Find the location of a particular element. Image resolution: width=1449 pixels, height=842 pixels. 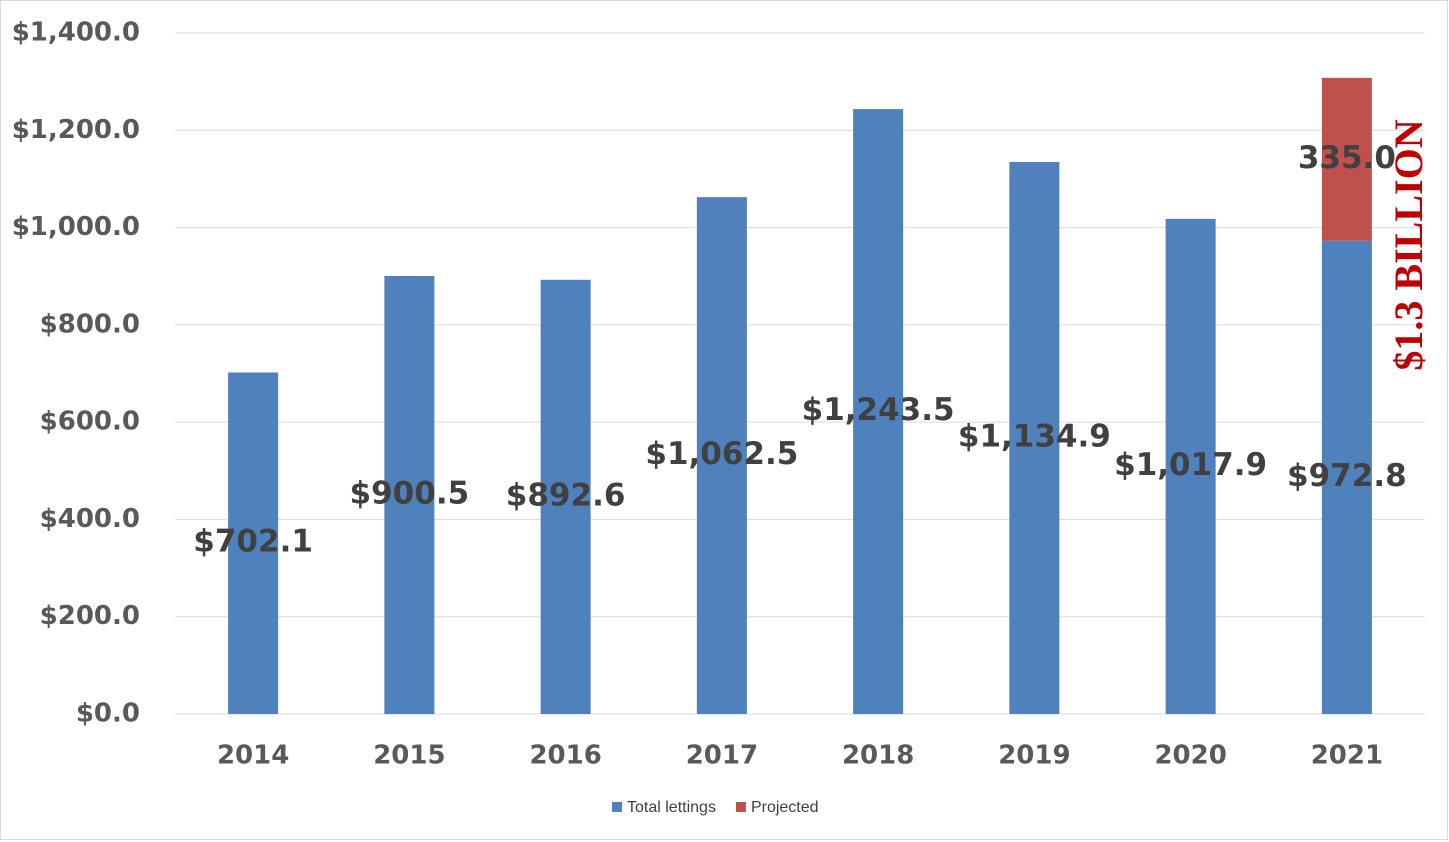

y-tick-label: $600.0 is located at coordinates (90, 422).